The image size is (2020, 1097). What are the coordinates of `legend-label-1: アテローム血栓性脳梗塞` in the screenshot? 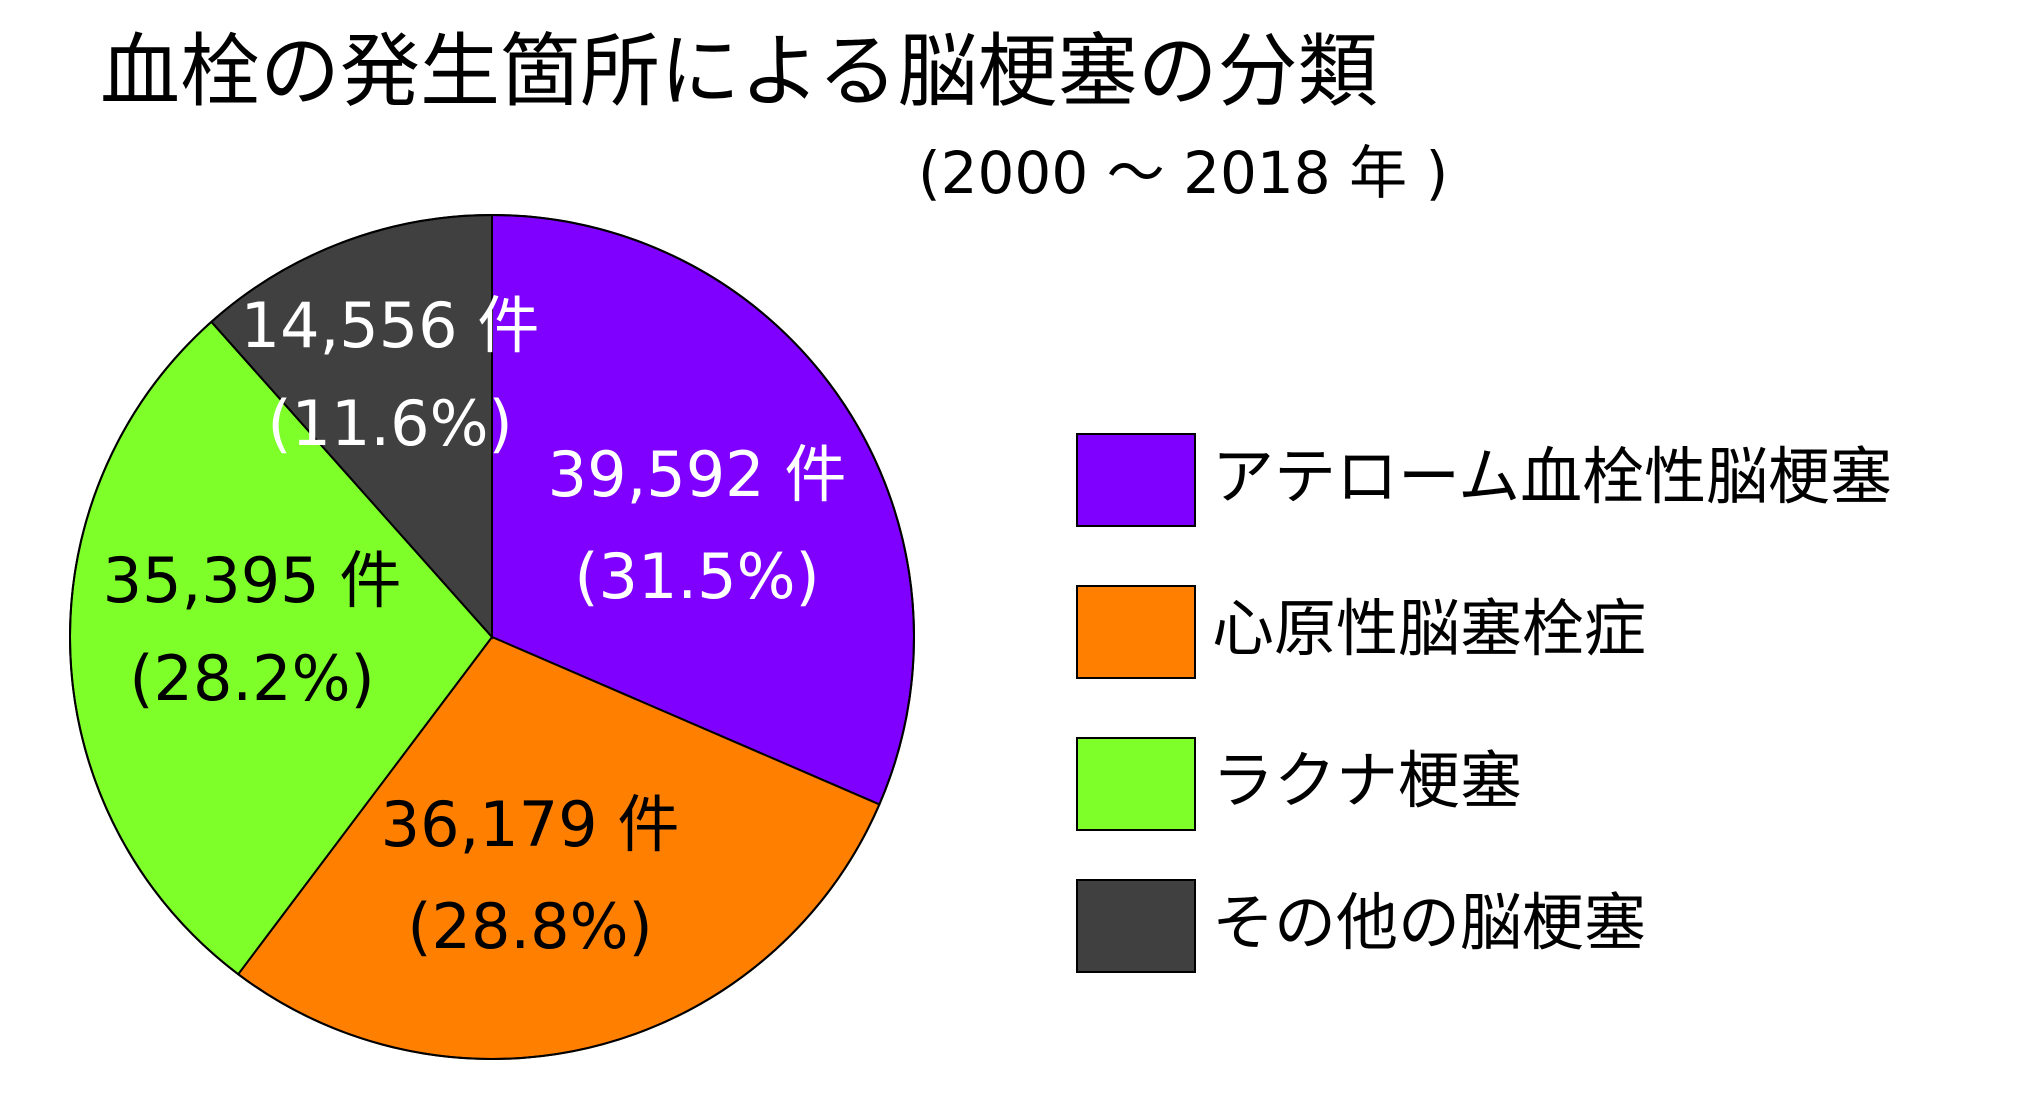 It's located at (1552, 476).